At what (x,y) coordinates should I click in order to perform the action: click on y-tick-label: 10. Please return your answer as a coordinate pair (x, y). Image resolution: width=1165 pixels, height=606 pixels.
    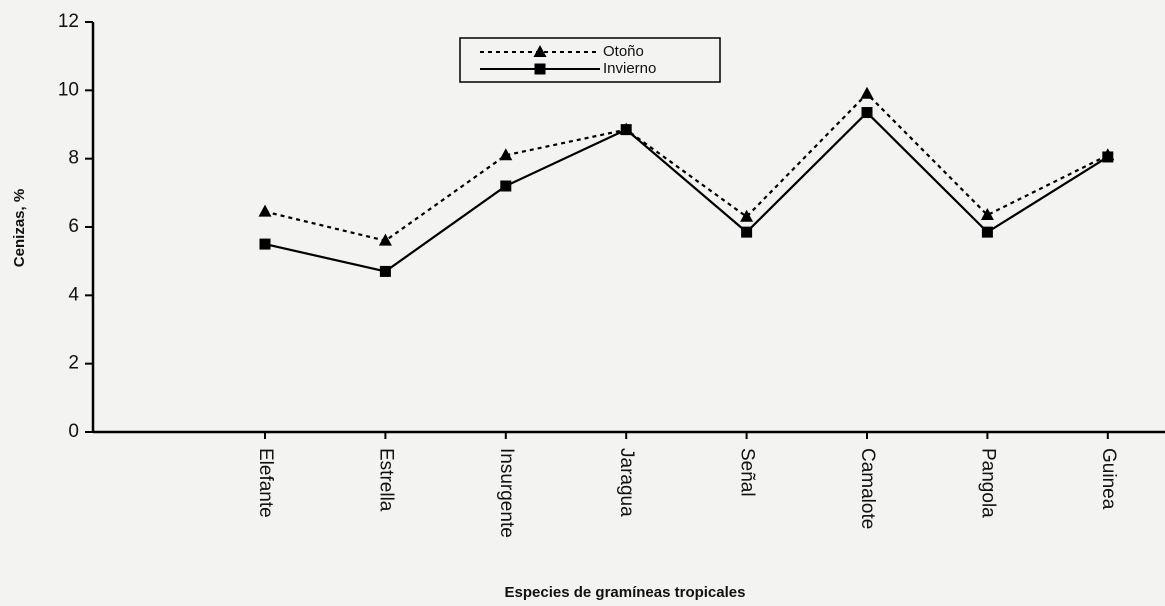
    Looking at the image, I should click on (68, 89).